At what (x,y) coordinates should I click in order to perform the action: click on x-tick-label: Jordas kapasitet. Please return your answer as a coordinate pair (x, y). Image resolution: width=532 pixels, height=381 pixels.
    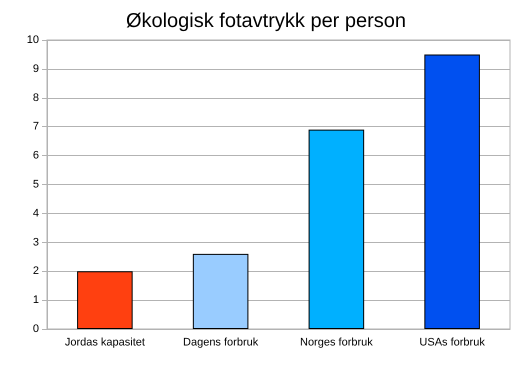
    Looking at the image, I should click on (104, 342).